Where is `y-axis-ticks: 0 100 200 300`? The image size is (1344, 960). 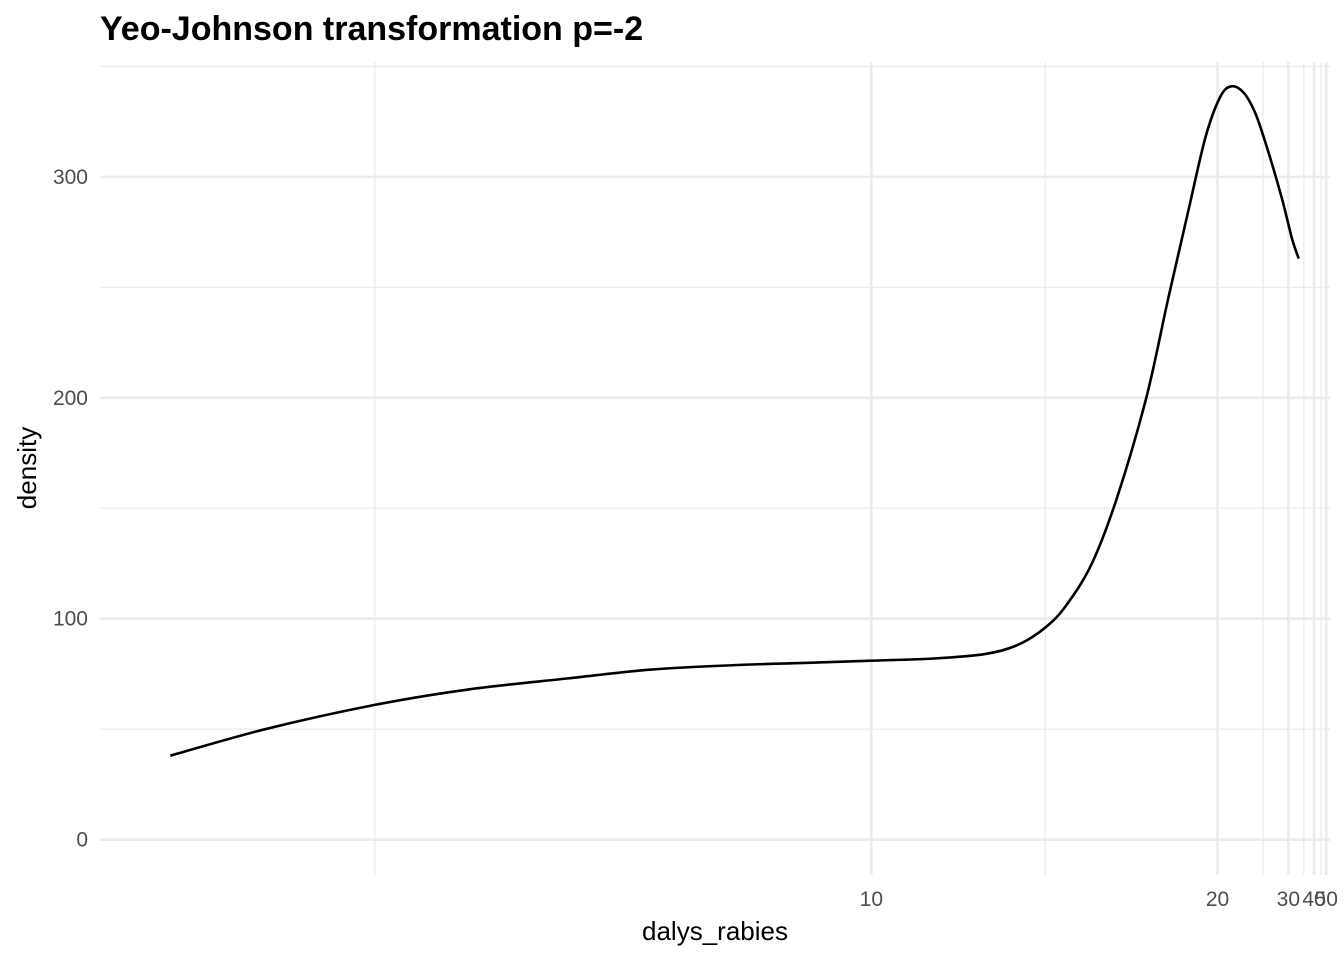
y-axis-ticks: 0 100 200 300 is located at coordinates (70, 509).